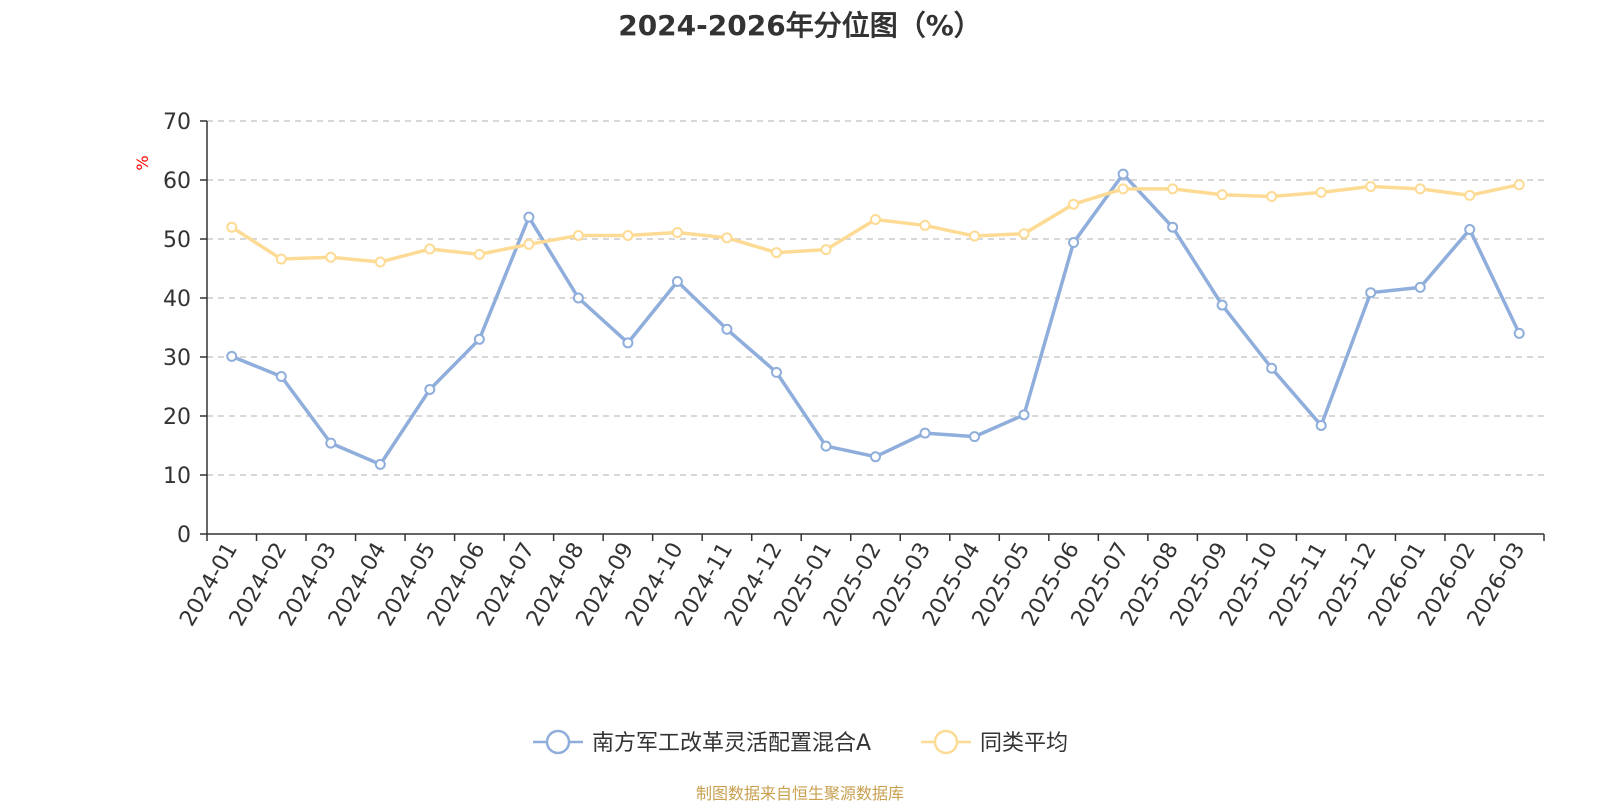 This screenshot has width=1600, height=804. What do you see at coordinates (1024, 743) in the screenshot?
I see `legend-label: 同类平均` at bounding box center [1024, 743].